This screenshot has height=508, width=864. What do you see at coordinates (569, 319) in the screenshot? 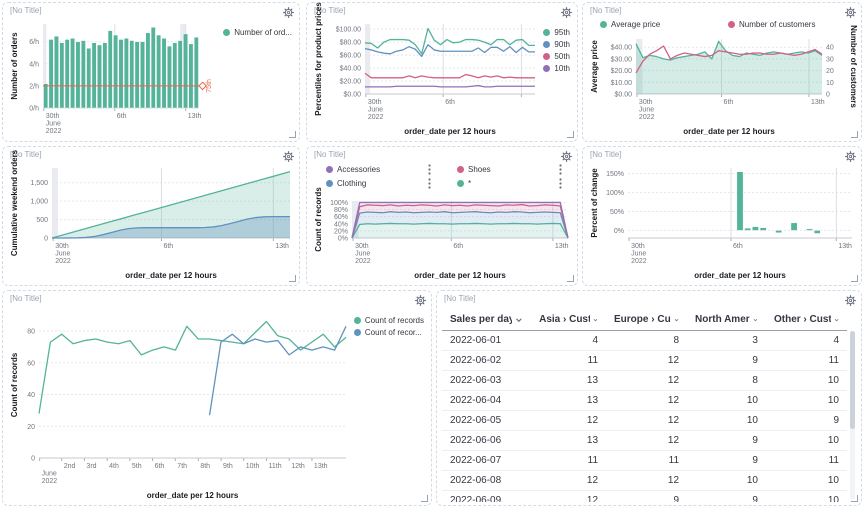
I see `table-header-cell: Asia › Customers` at bounding box center [569, 319].